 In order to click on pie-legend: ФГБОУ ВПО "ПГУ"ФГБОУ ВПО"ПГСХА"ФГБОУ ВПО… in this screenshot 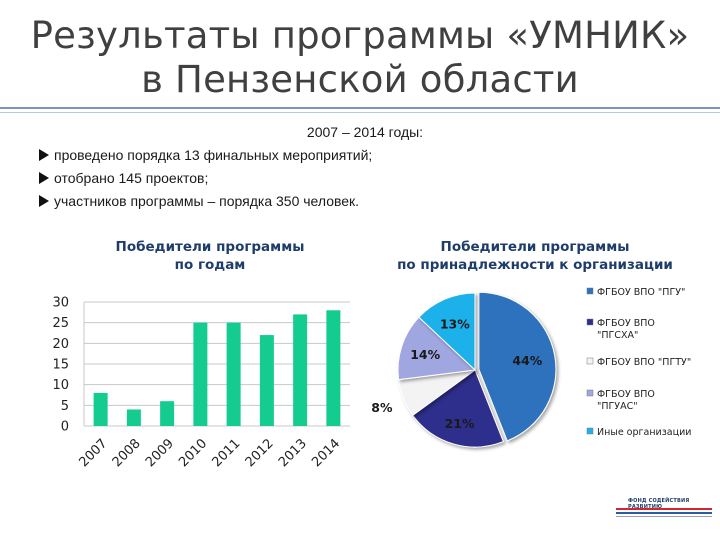, I will do `click(638, 362)`.